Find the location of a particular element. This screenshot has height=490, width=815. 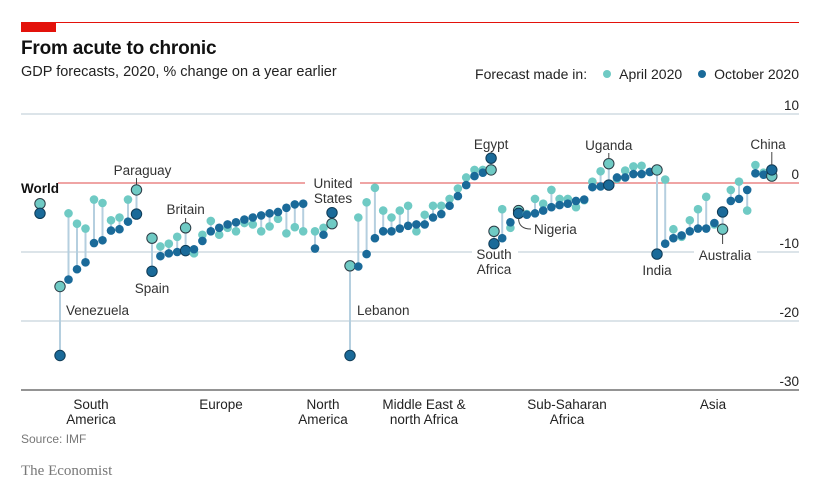

label-united-states: States is located at coordinates (333, 198).